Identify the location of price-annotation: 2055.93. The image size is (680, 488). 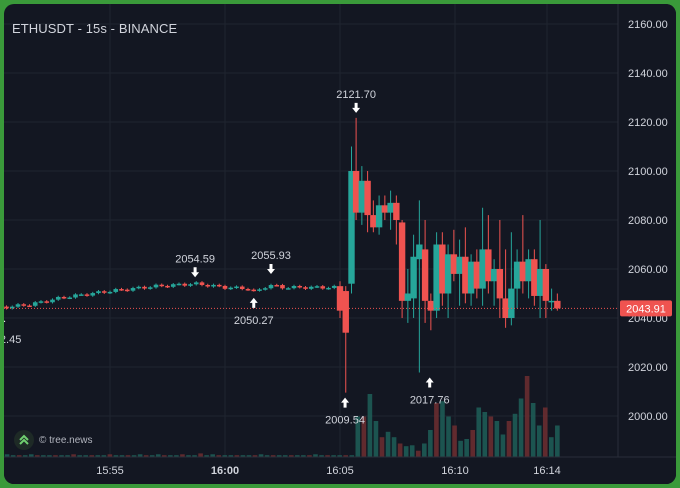
(271, 262).